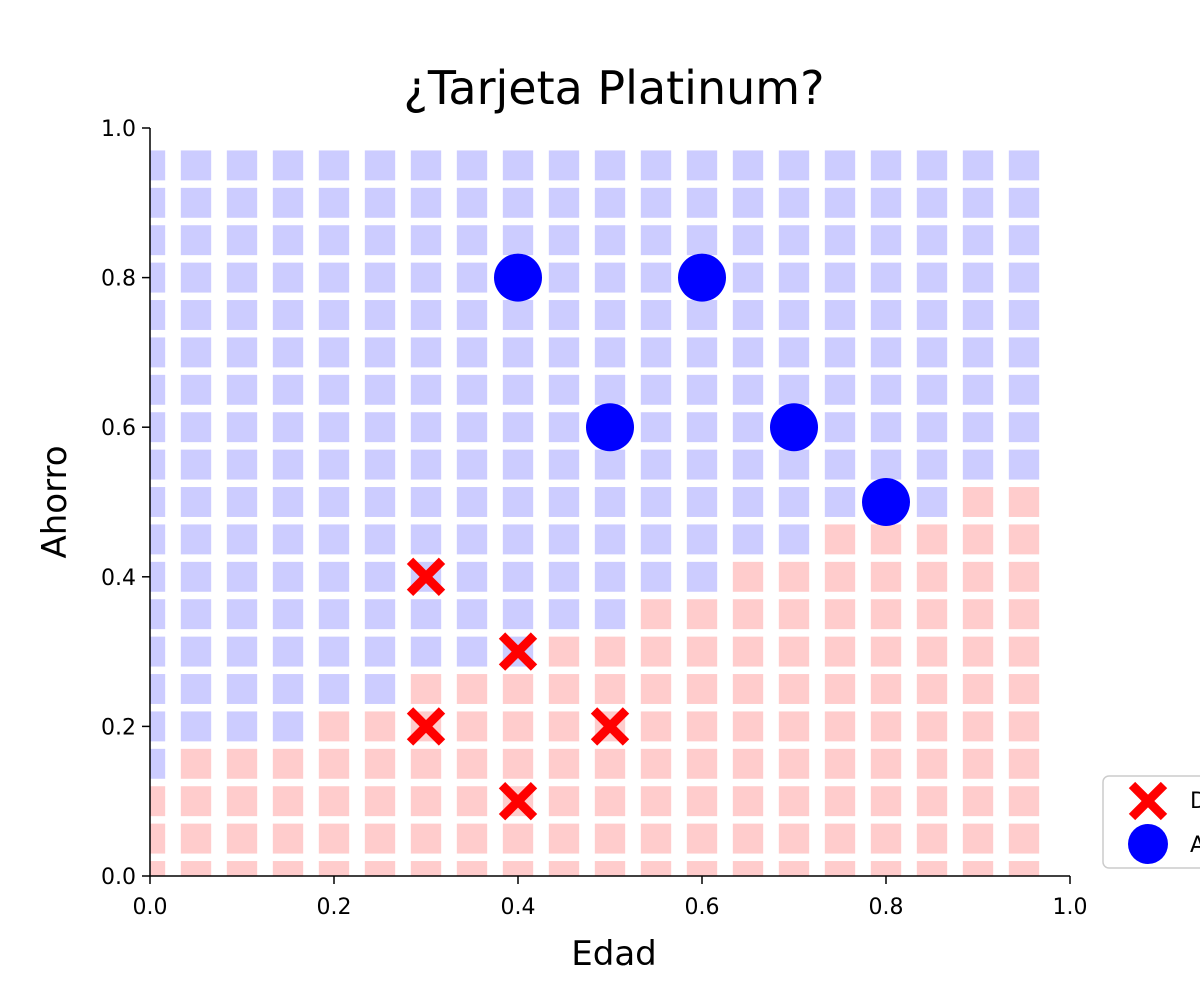 The height and width of the screenshot is (1000, 1200). Describe the element at coordinates (1148, 844) in the screenshot. I see `legend-marker-circle-icon` at that location.